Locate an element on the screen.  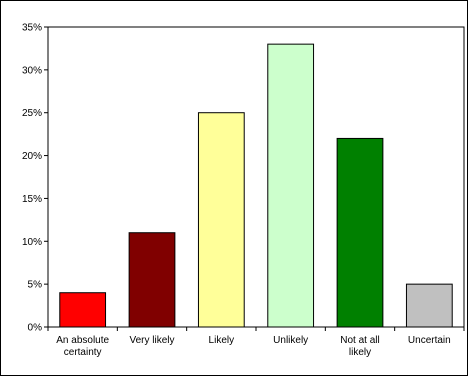
y-axis: 0% 5% 10% 15% 20% 25% 30% 35% is located at coordinates (35, 178).